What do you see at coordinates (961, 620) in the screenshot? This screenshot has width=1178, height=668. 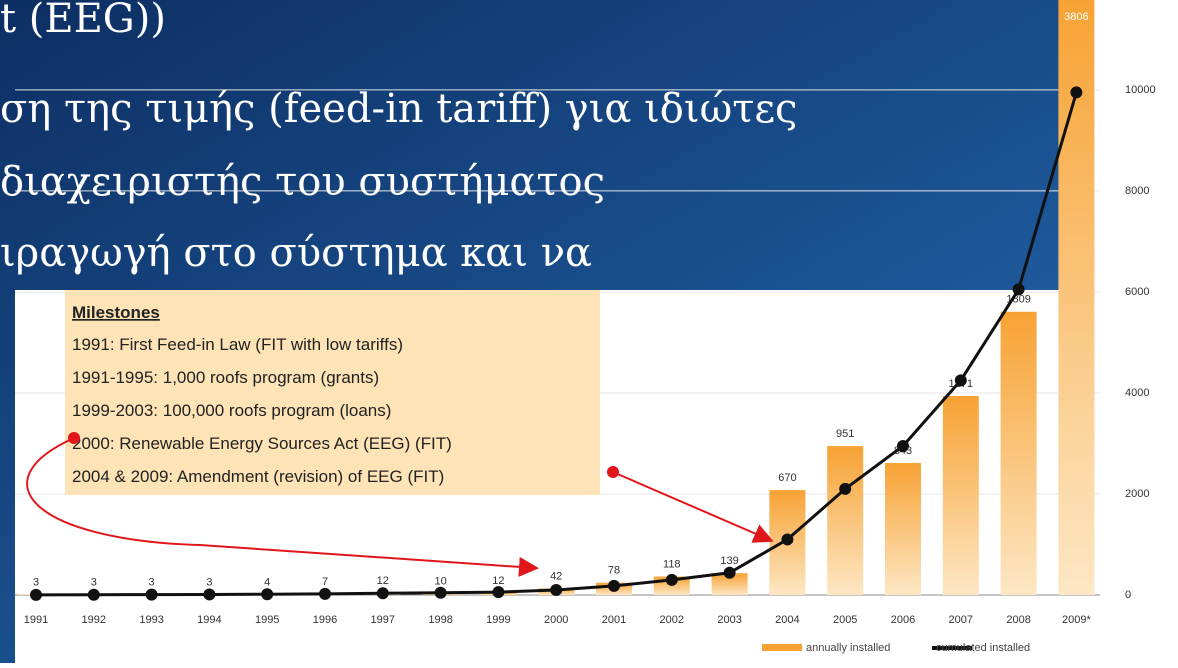 I see `x-tick-label: 2007` at bounding box center [961, 620].